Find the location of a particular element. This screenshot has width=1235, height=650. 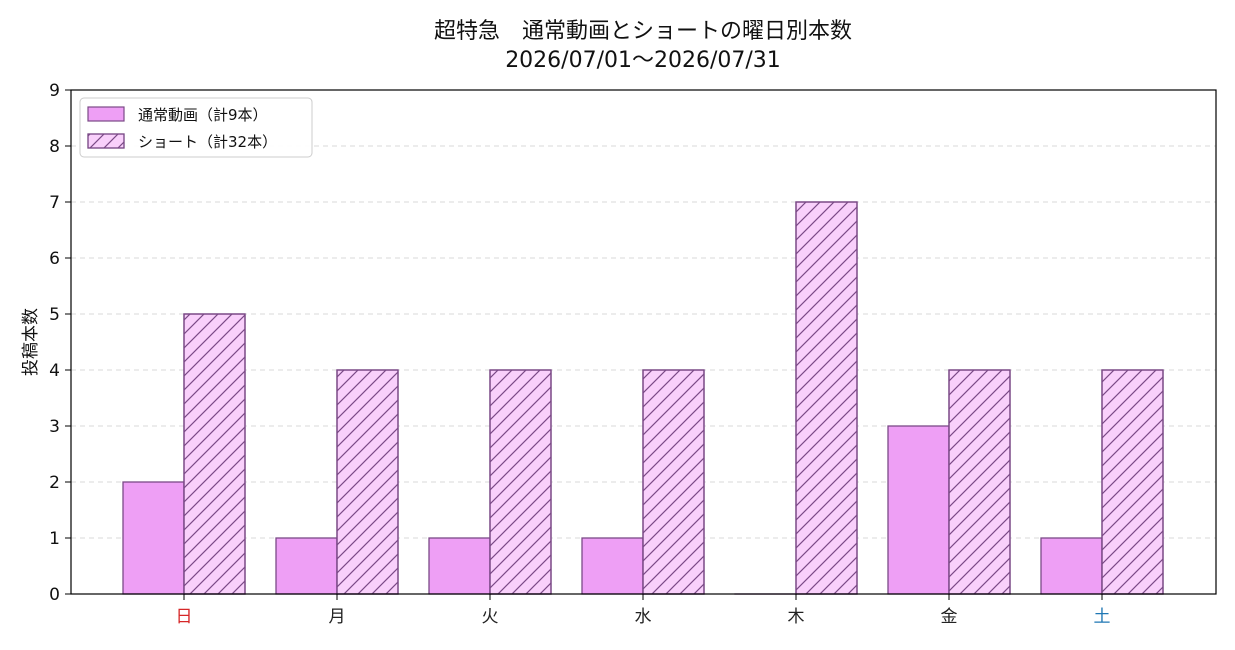

x-tick-label: 火 is located at coordinates (490, 617).